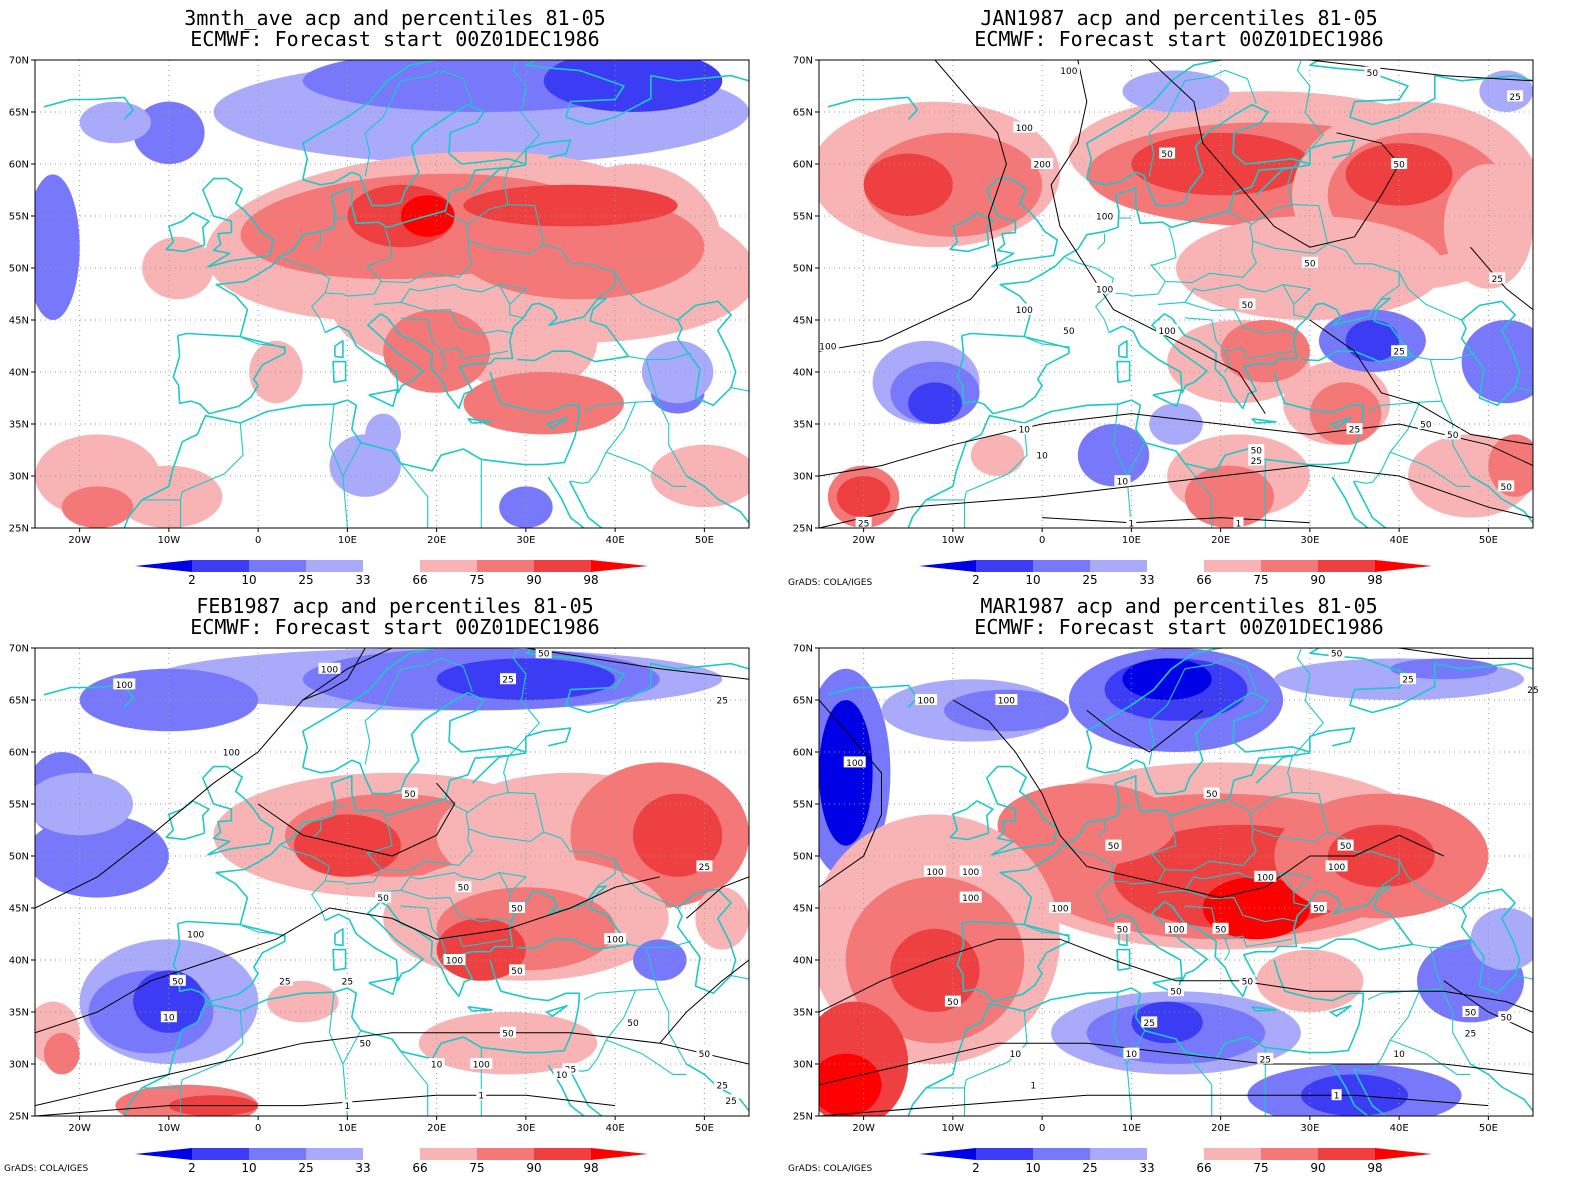 This screenshot has width=1596, height=1196. Describe the element at coordinates (803, 61) in the screenshot. I see `lat-tick-label: 70N` at that location.